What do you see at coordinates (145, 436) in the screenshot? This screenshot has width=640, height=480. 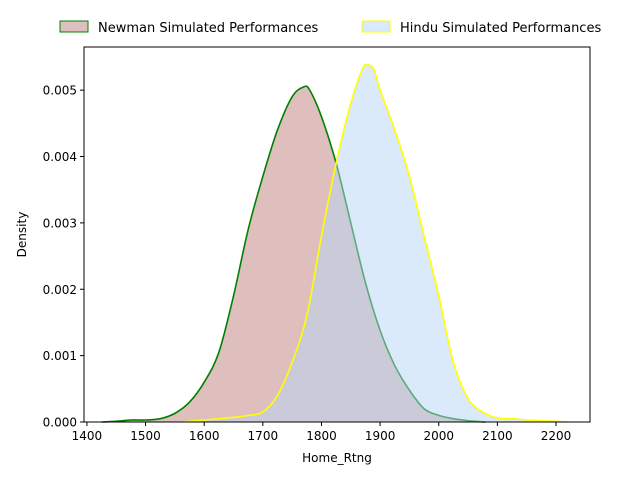 I see `x-tick-label: 1500` at bounding box center [145, 436].